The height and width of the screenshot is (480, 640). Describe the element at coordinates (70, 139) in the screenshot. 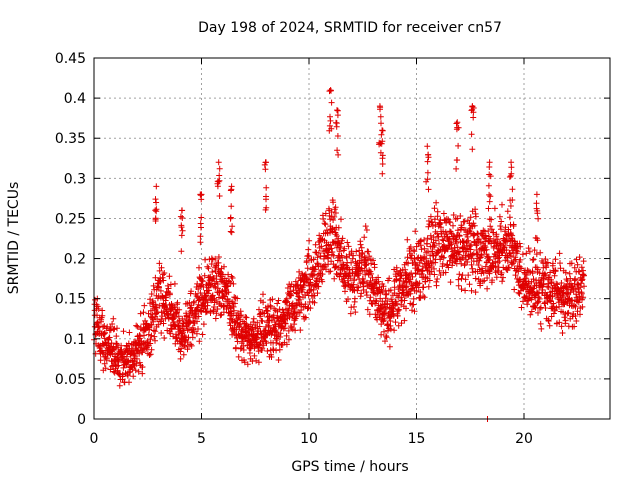

I see `y-tick-label: 0.35` at that location.